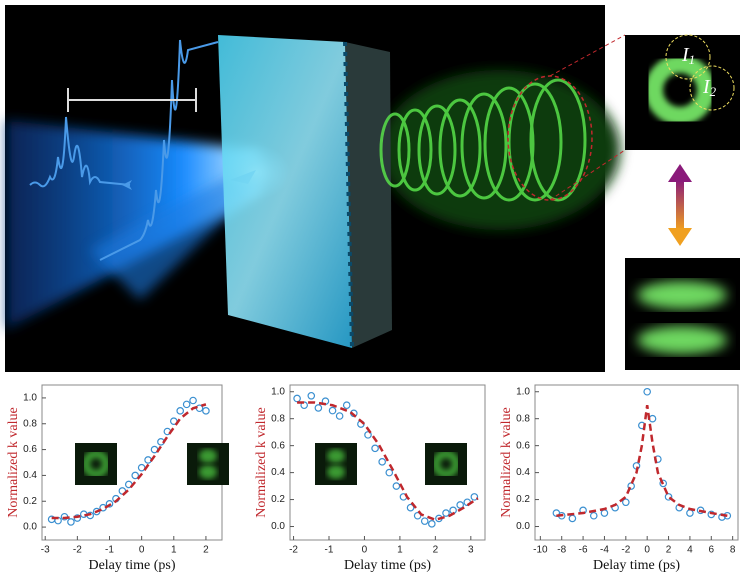 This screenshot has height=580, width=752. What do you see at coordinates (688, 55) in the screenshot?
I see `intensity-label: I1` at bounding box center [688, 55].